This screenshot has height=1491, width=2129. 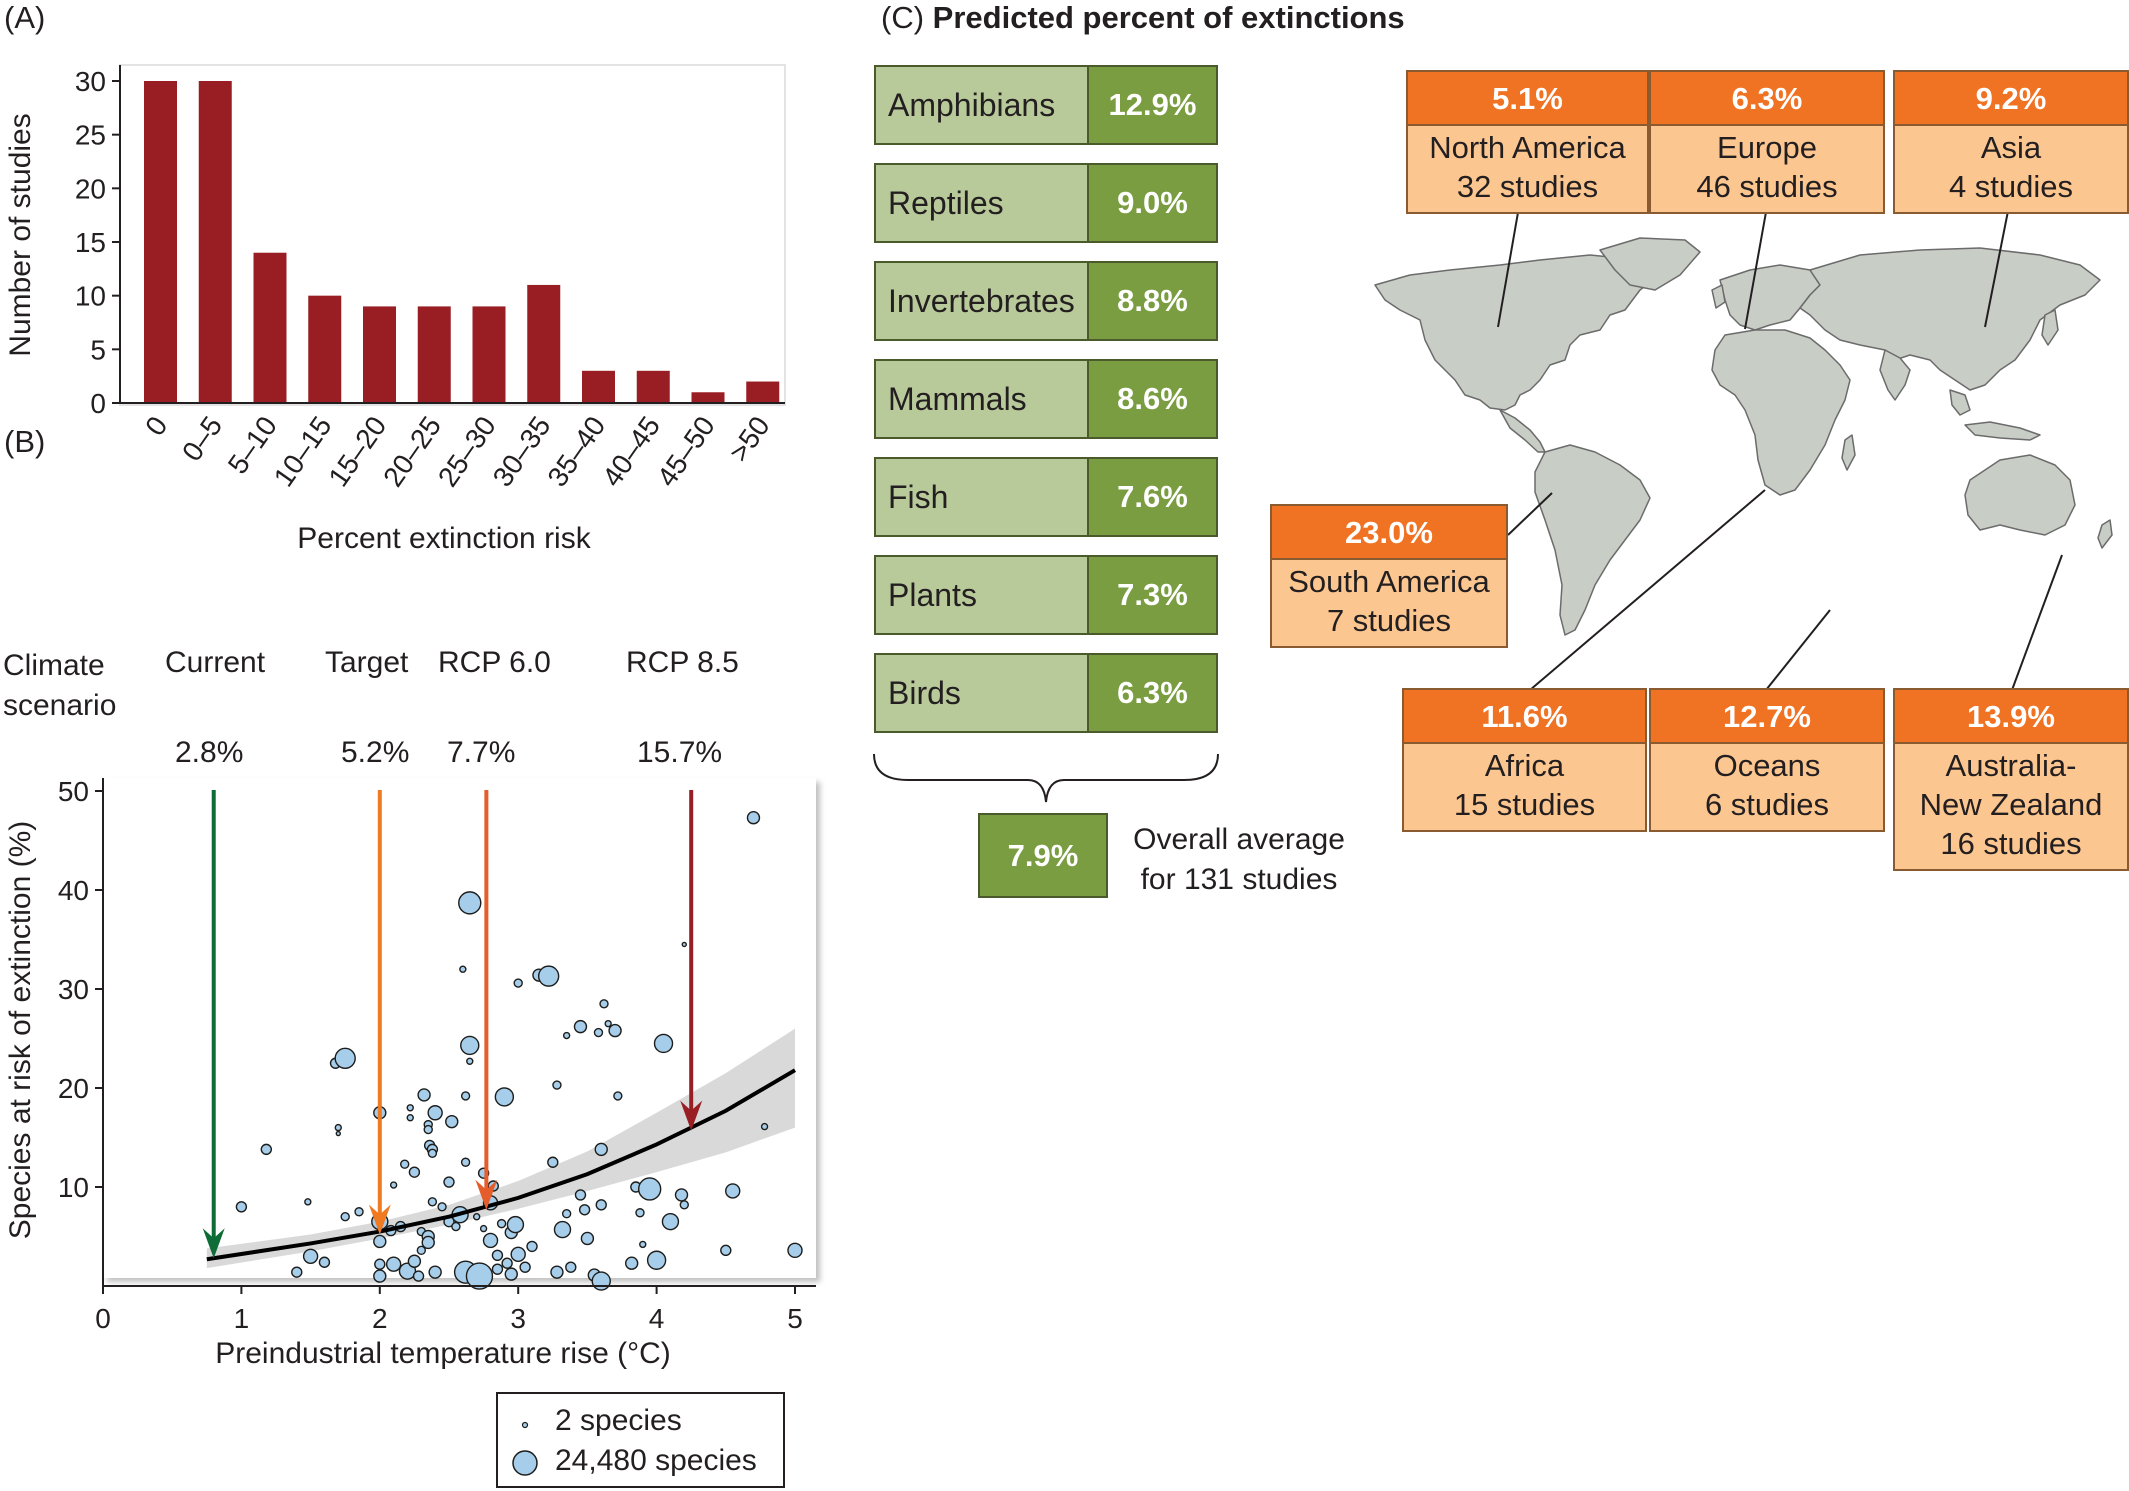 What do you see at coordinates (982, 399) in the screenshot?
I see `taxon-name: Mammals` at bounding box center [982, 399].